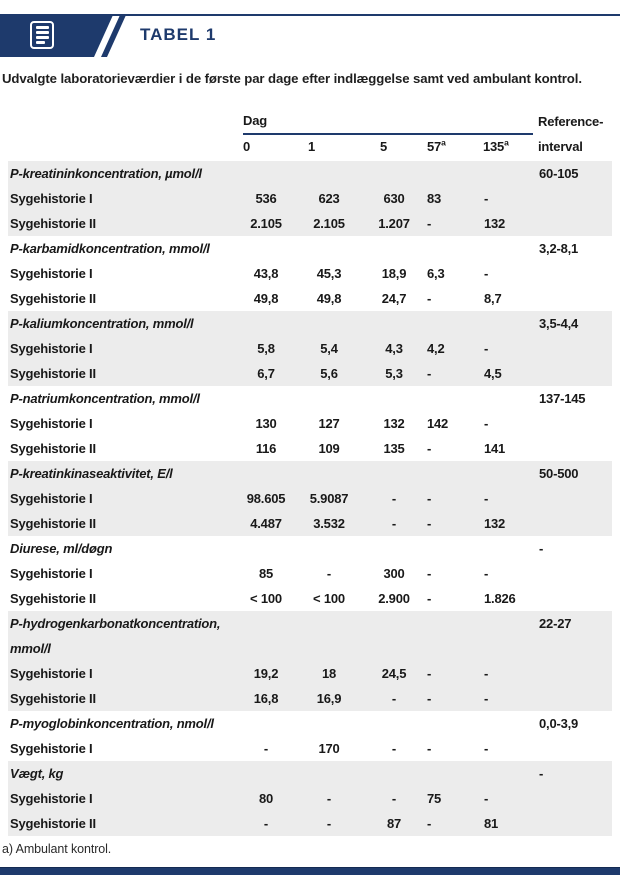 Image resolution: width=620 pixels, height=882 pixels. I want to click on value-cell: 1.207, so click(394, 223).